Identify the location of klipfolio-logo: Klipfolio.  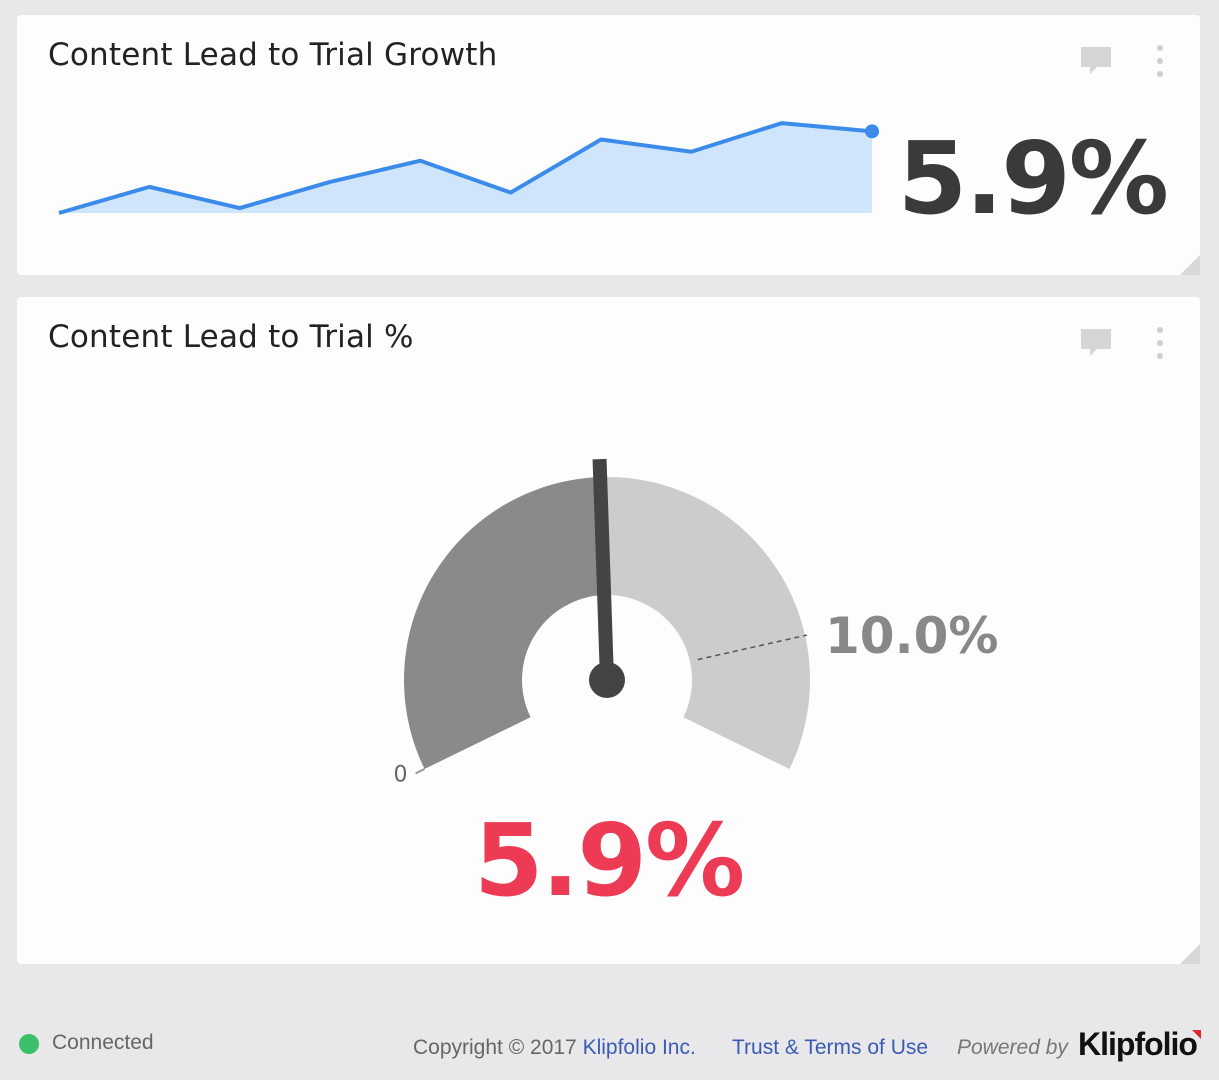
(1138, 1044).